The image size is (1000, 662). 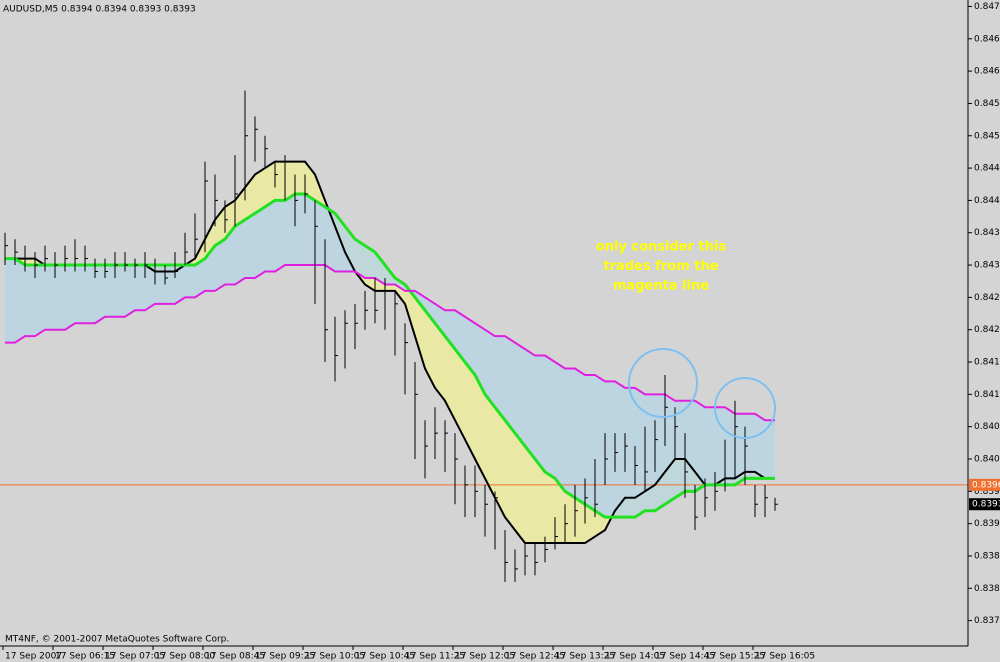 I want to click on y-tick-label: 0.8455, so click(x=987, y=104).